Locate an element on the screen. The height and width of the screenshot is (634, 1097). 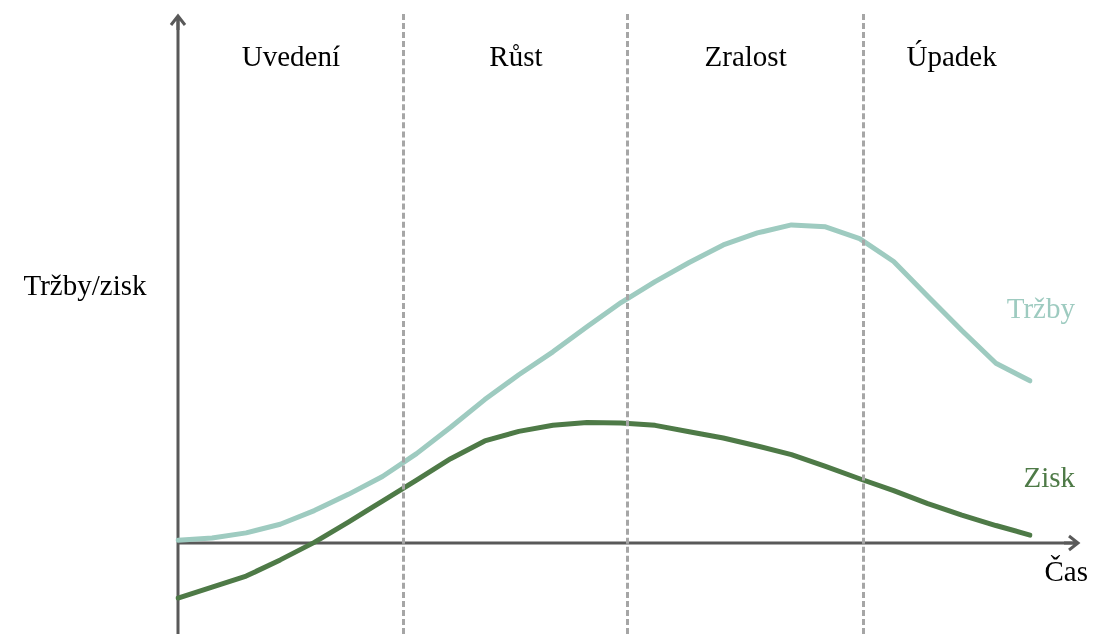
text: Zralost is located at coordinates (745, 55).